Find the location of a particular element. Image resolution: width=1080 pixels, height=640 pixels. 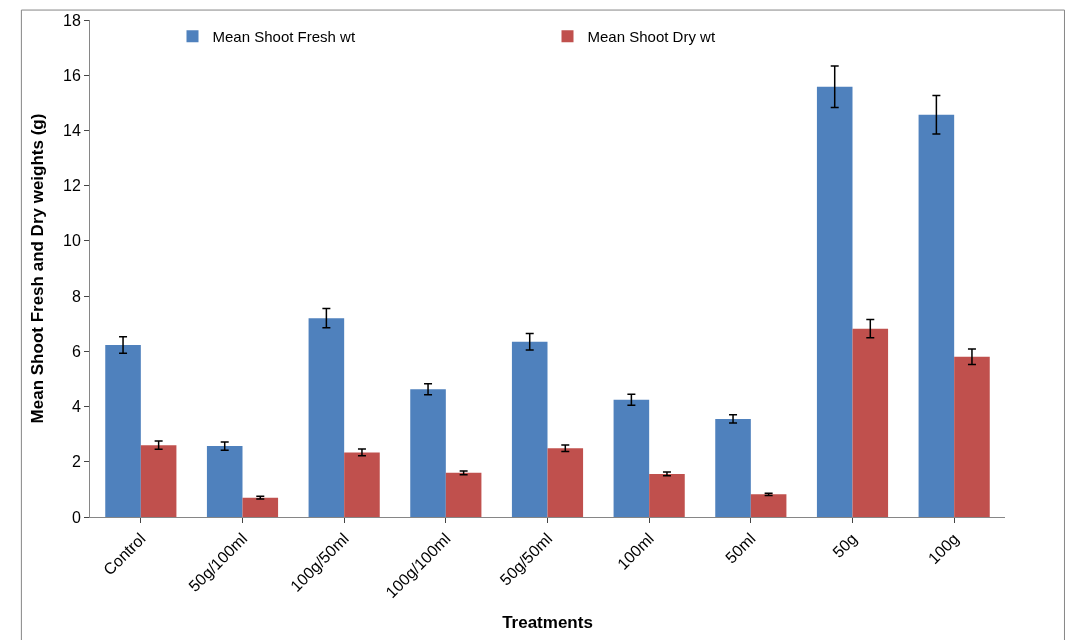

y-tick-label: 8 is located at coordinates (76, 296).